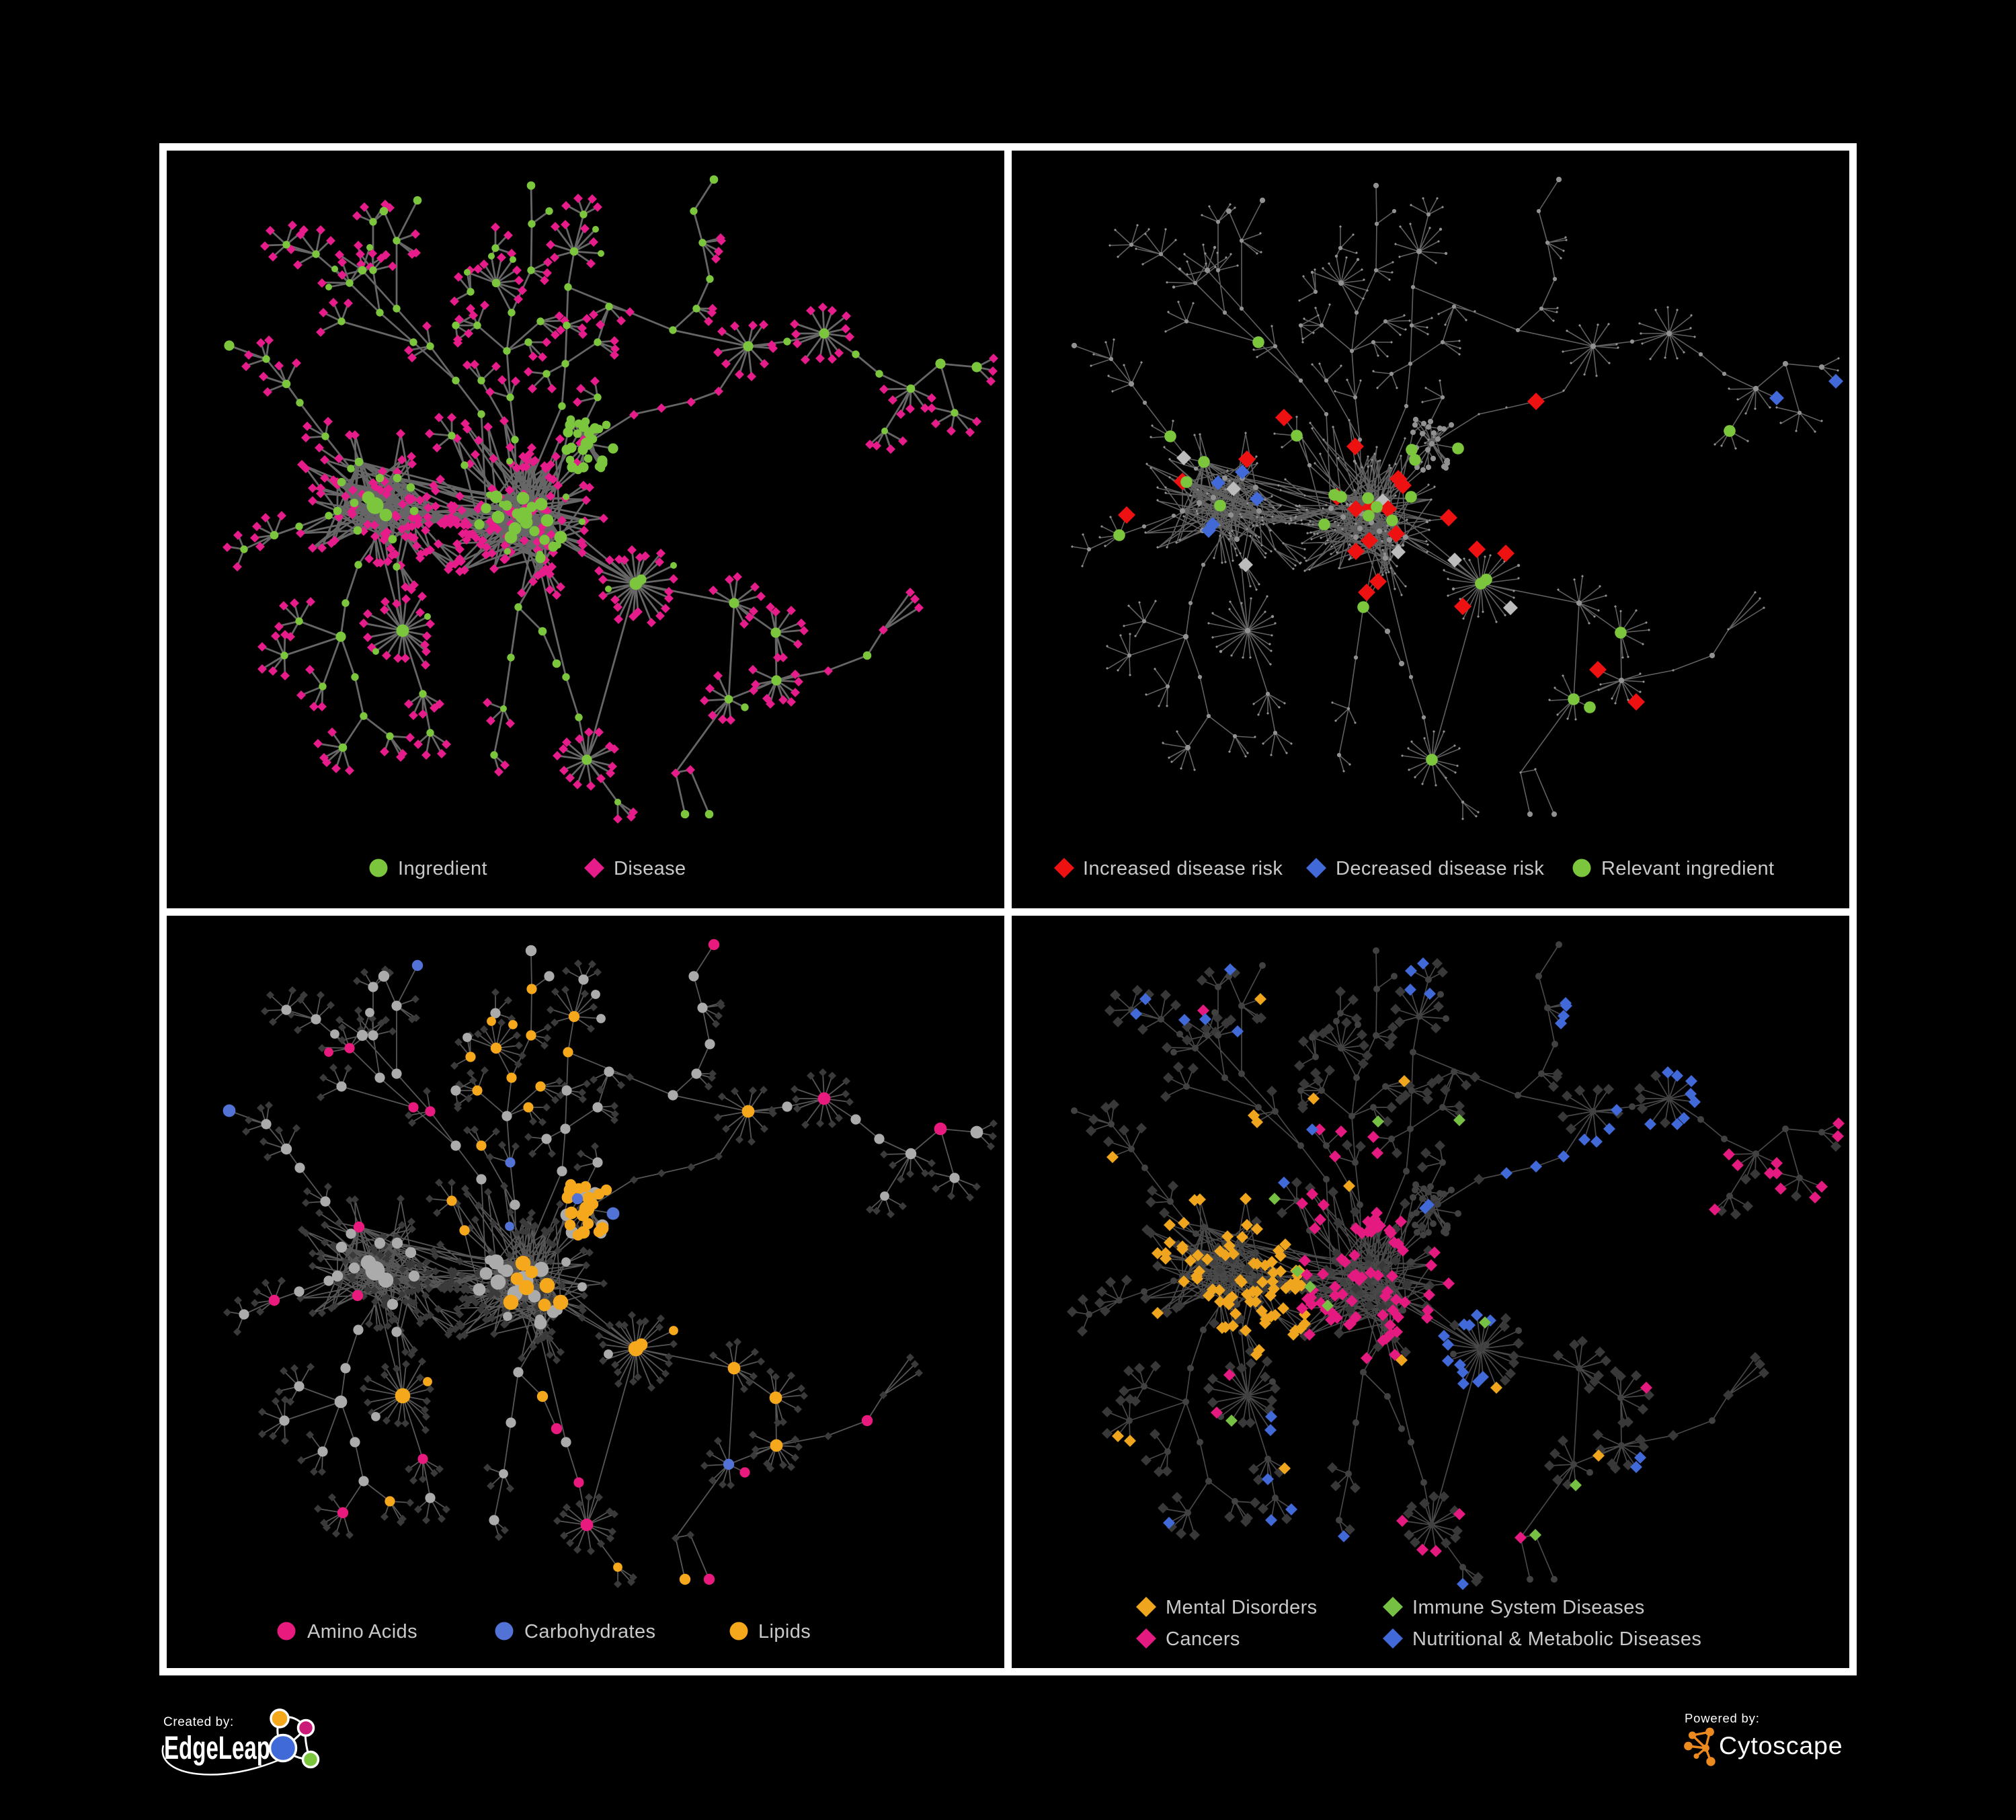  Describe the element at coordinates (362, 1632) in the screenshot. I see `svg-text: Amino Acids` at that location.